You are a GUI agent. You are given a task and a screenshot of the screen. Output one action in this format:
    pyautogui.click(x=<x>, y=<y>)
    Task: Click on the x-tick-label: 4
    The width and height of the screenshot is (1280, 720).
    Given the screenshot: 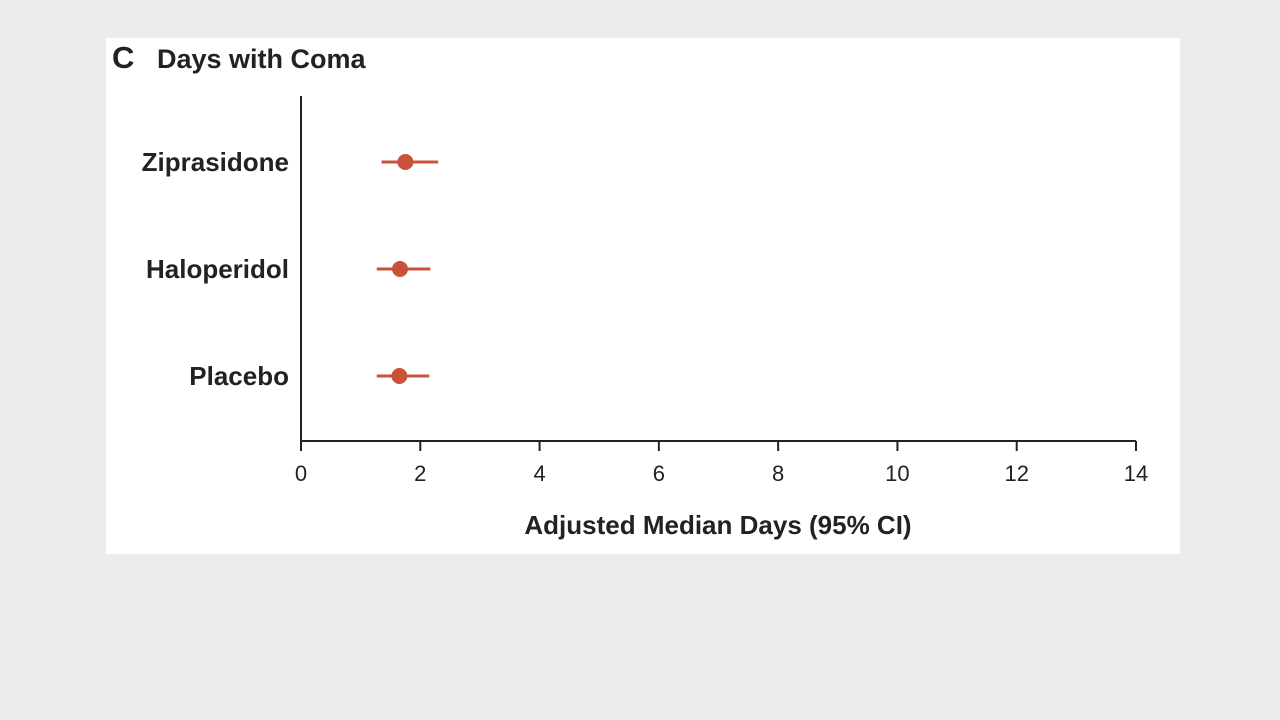 What is the action you would take?
    pyautogui.click(x=539, y=473)
    